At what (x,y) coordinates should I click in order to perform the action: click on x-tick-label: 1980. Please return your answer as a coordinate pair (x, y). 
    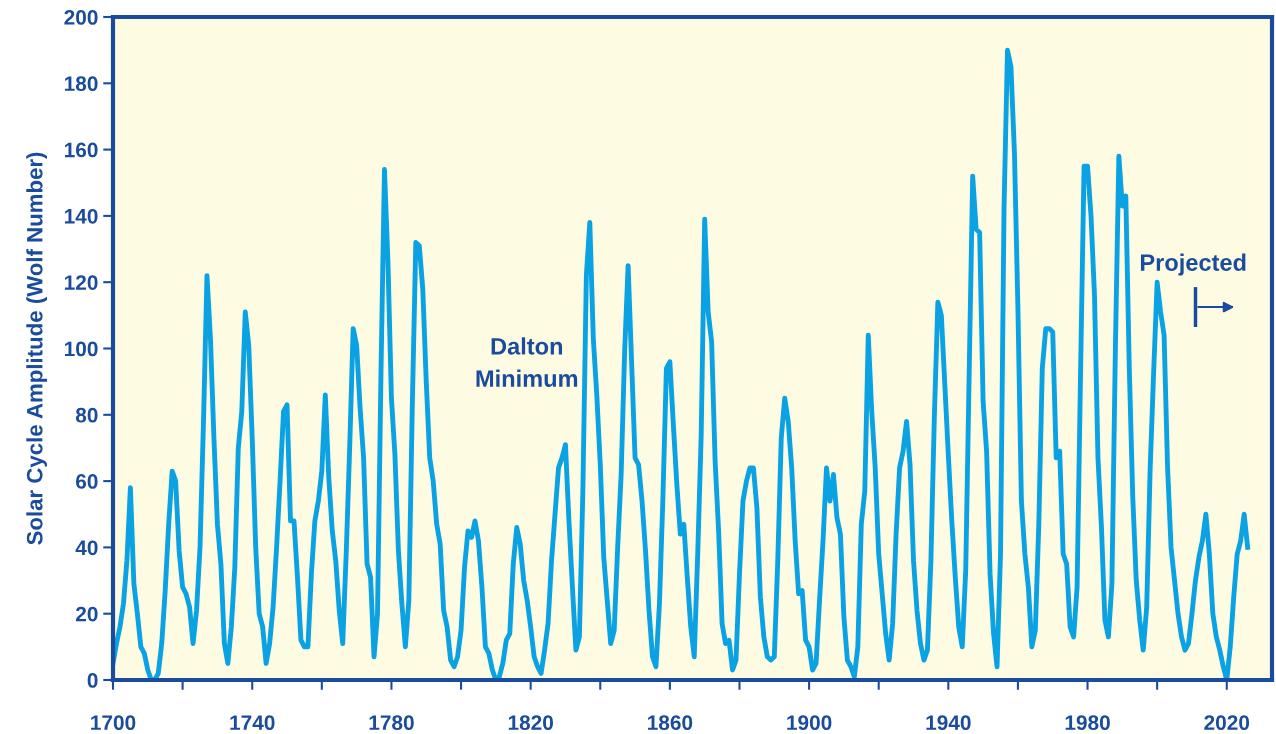
    Looking at the image, I should click on (1087, 723).